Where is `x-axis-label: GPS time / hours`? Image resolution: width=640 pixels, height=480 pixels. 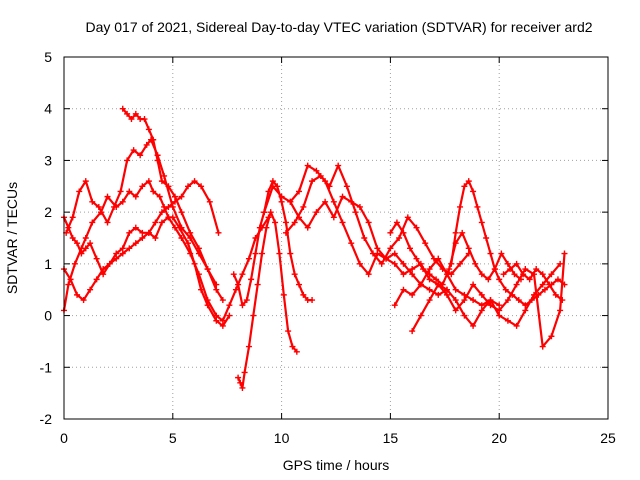 x-axis-label: GPS time / hours is located at coordinates (336, 465).